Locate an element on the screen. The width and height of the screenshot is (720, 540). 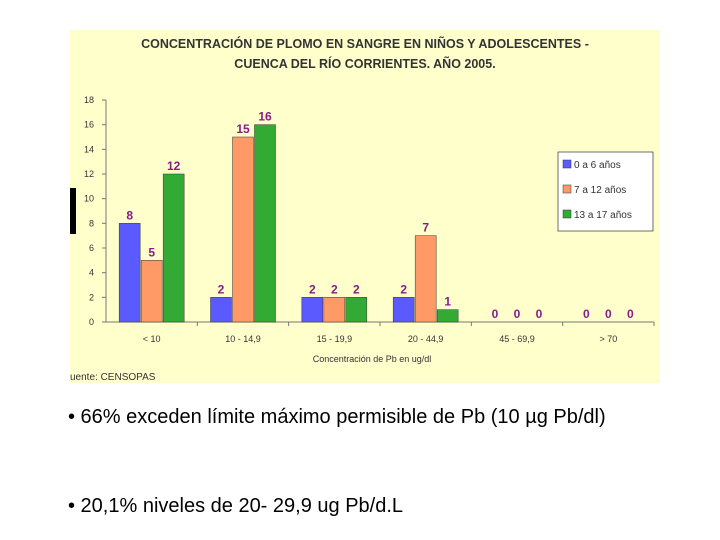
y-tick-label: 14 is located at coordinates (89, 149).